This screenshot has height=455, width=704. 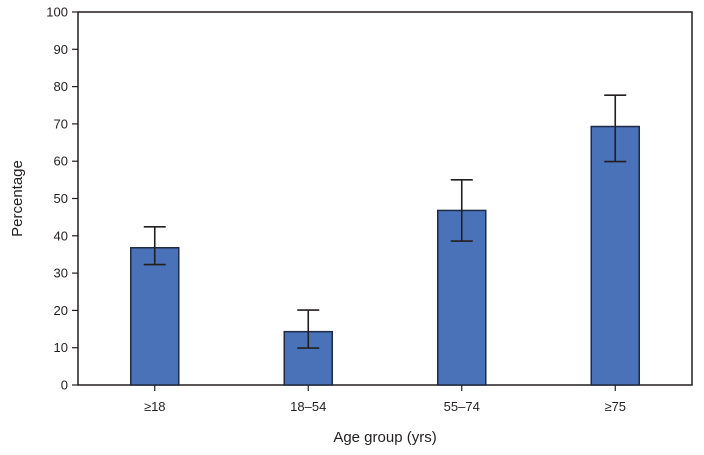 I want to click on x-tick-label: 18–54, so click(x=308, y=406).